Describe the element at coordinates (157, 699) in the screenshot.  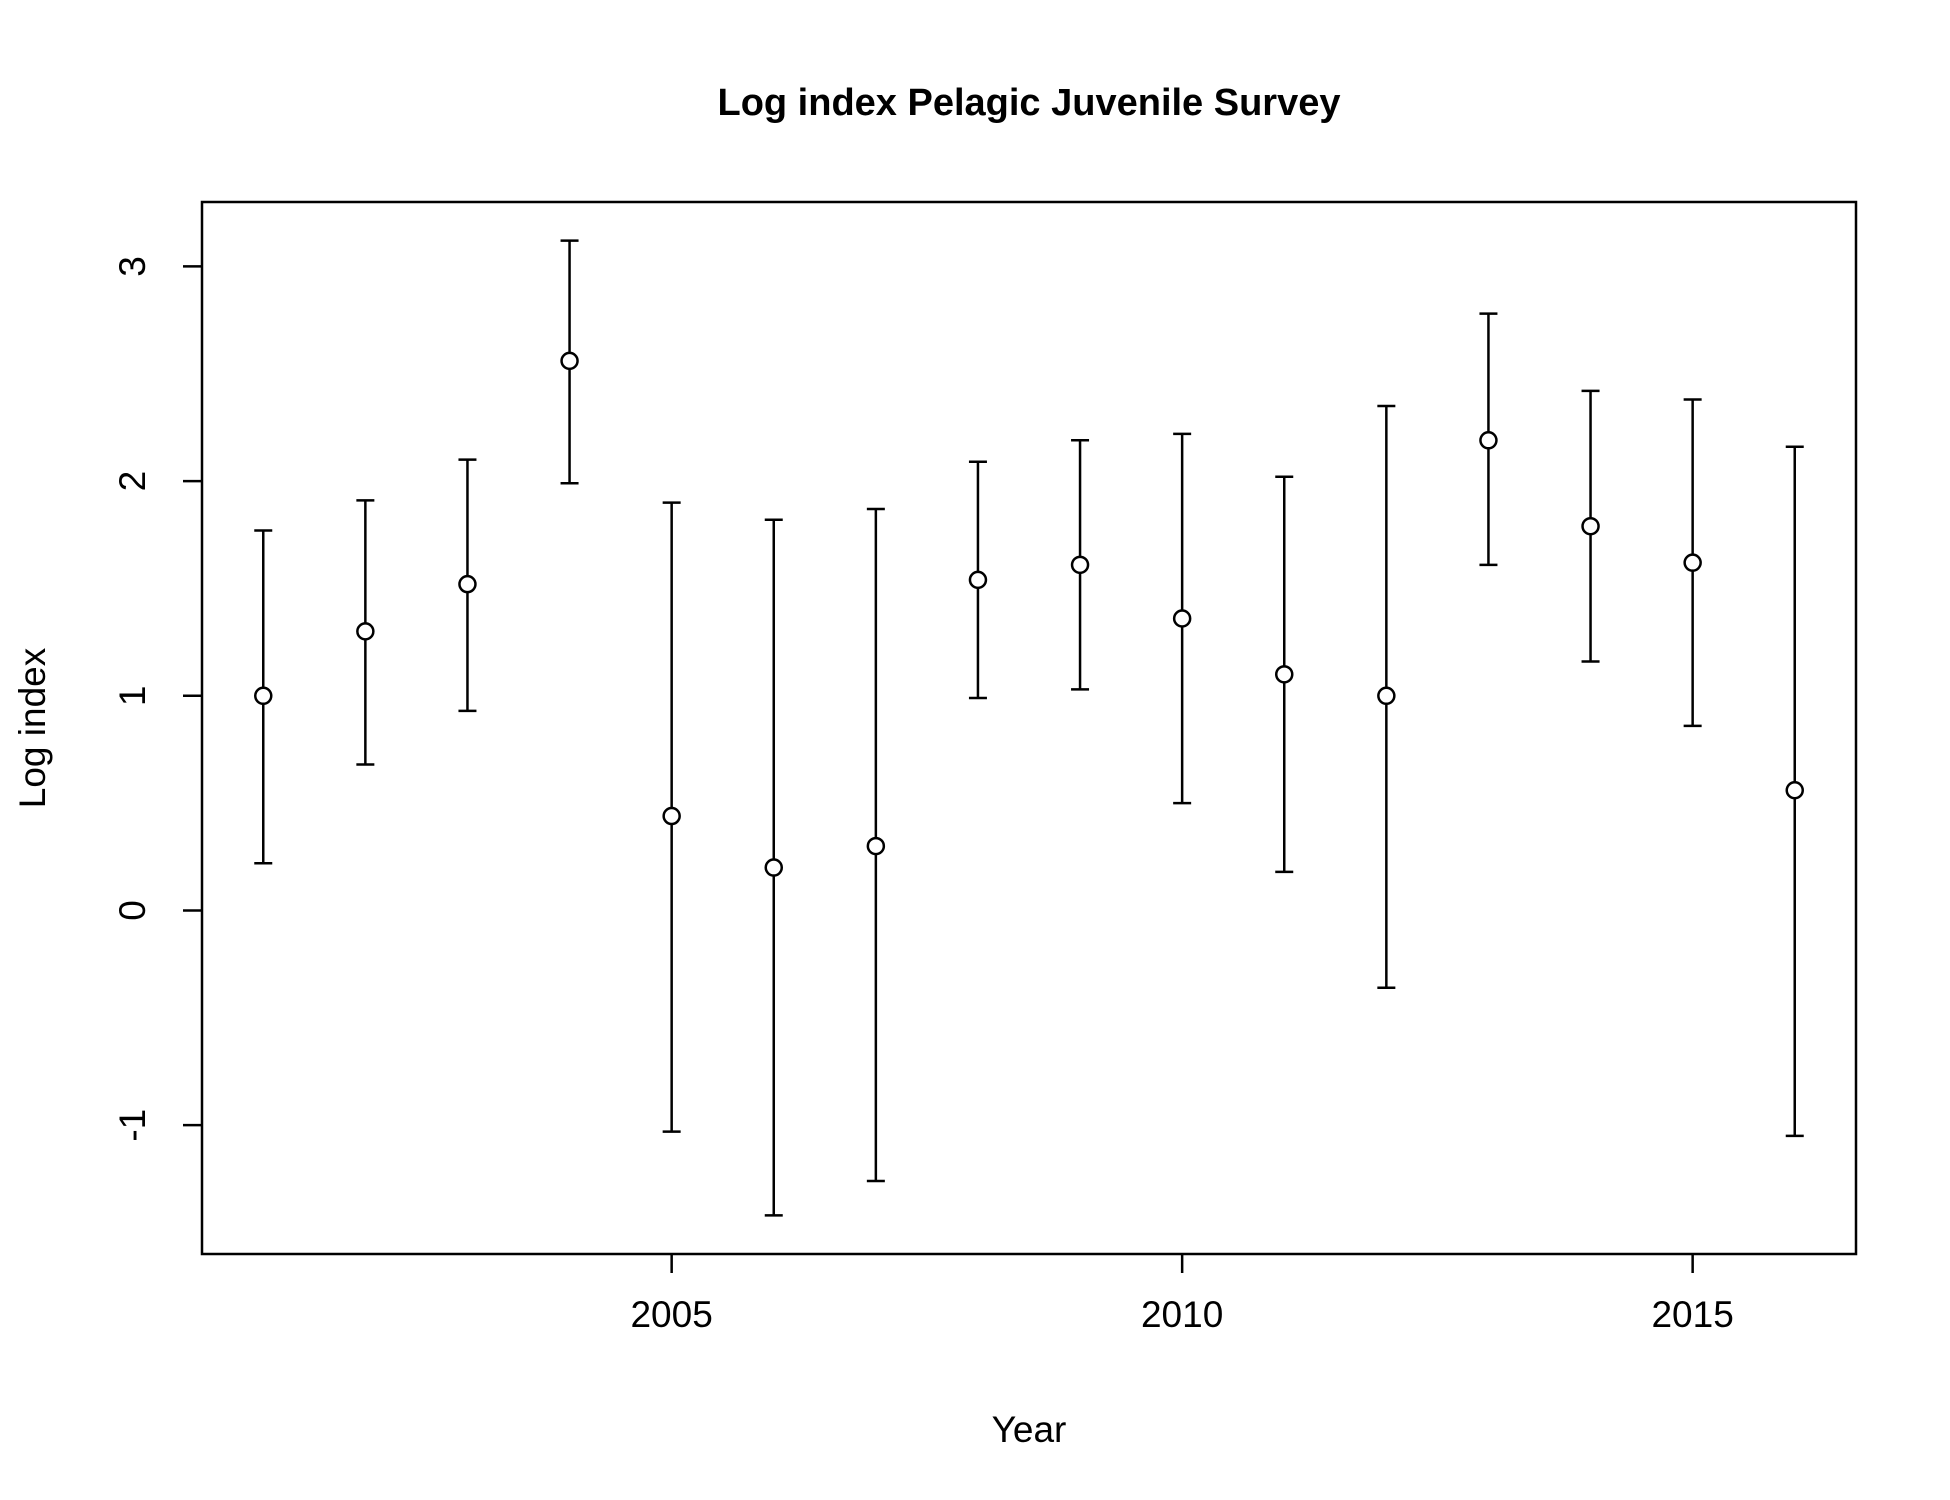
I see `y-axis: -1 0 1 2 3` at that location.